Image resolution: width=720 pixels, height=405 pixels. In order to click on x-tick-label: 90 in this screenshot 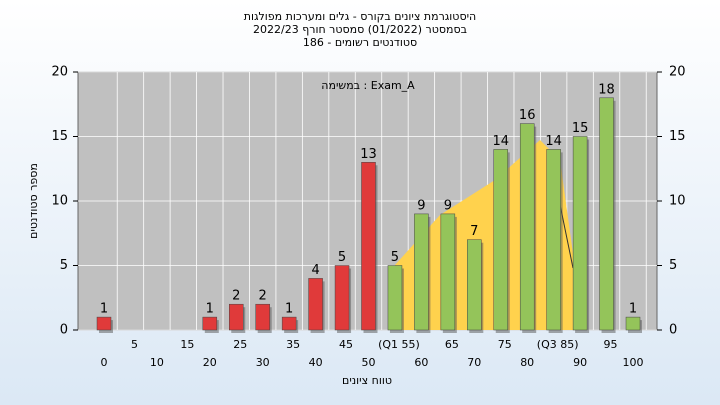, I will do `click(580, 362)`.